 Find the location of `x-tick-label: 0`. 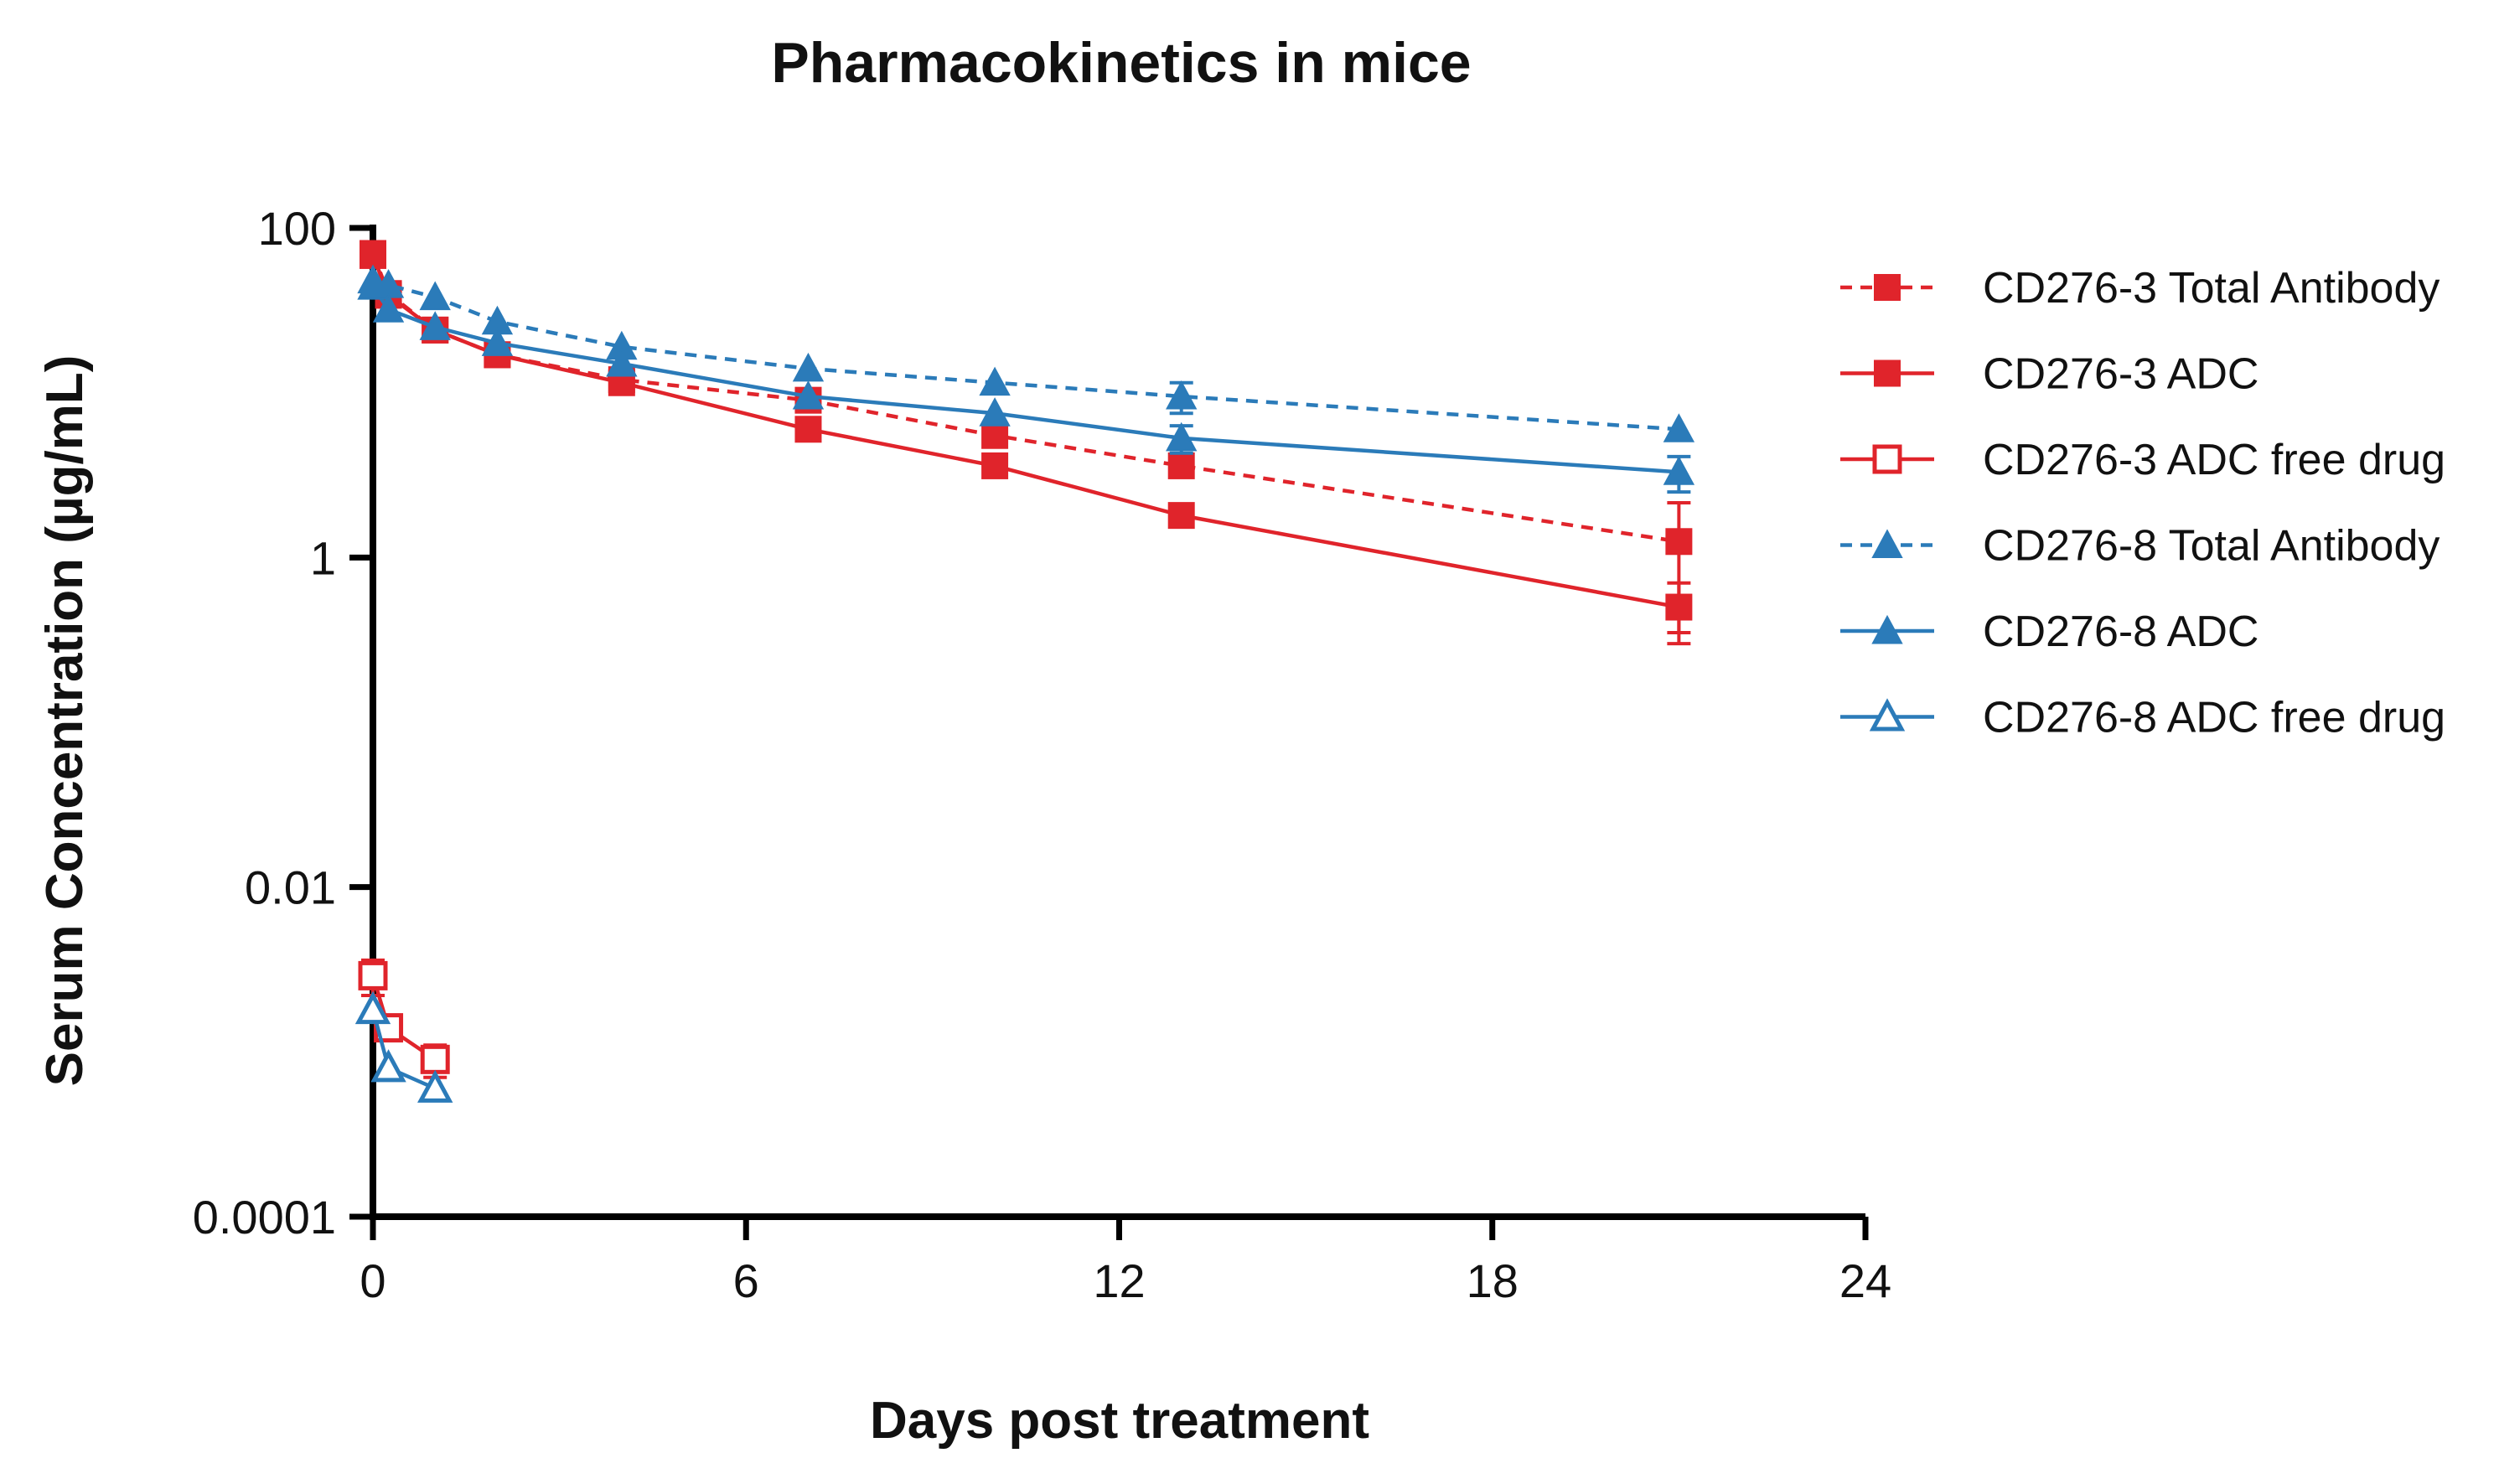

x-tick-label: 0 is located at coordinates (372, 1281).